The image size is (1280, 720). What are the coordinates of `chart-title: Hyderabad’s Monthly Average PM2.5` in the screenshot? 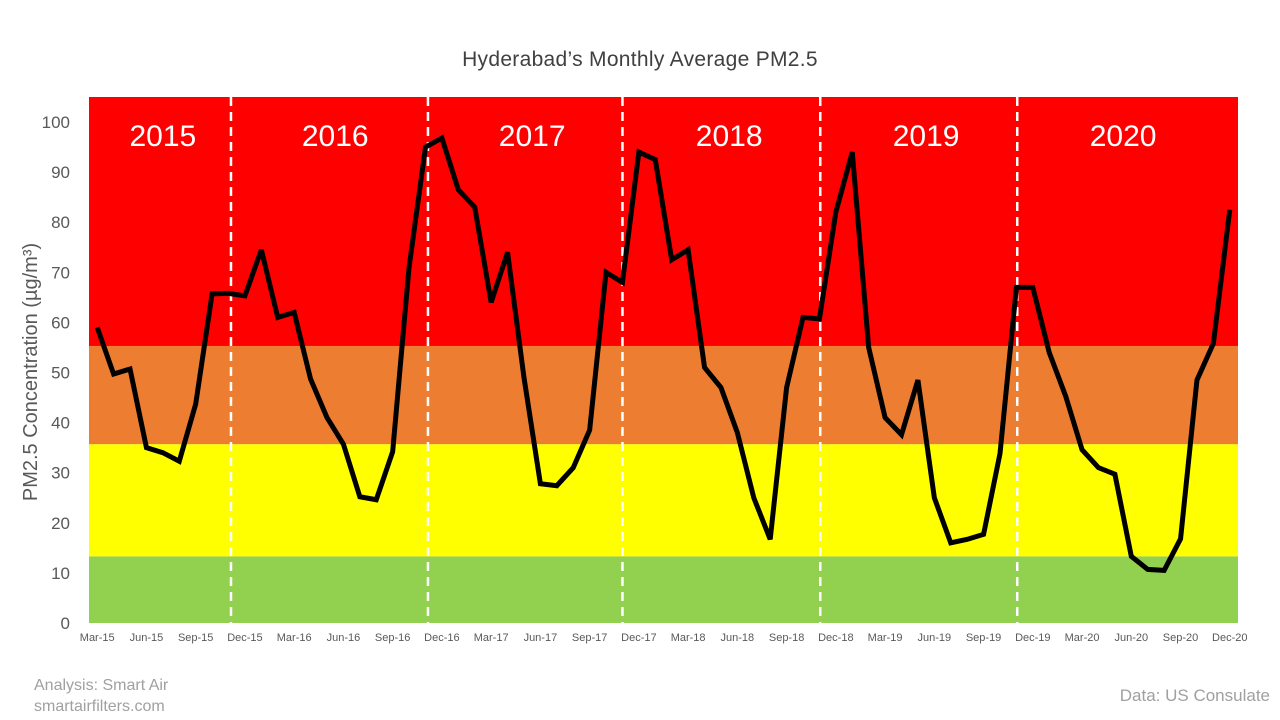 It's located at (640, 59).